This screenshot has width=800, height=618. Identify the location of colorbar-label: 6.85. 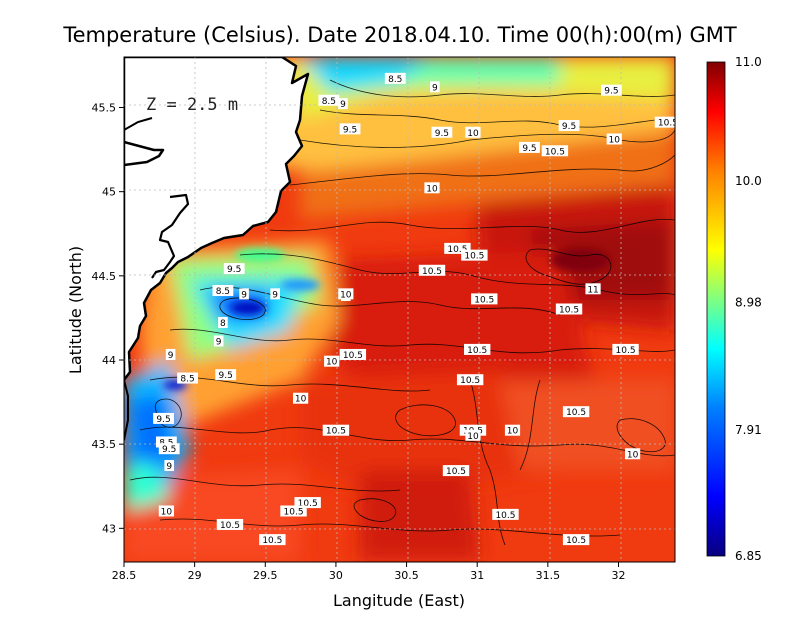
(748, 556).